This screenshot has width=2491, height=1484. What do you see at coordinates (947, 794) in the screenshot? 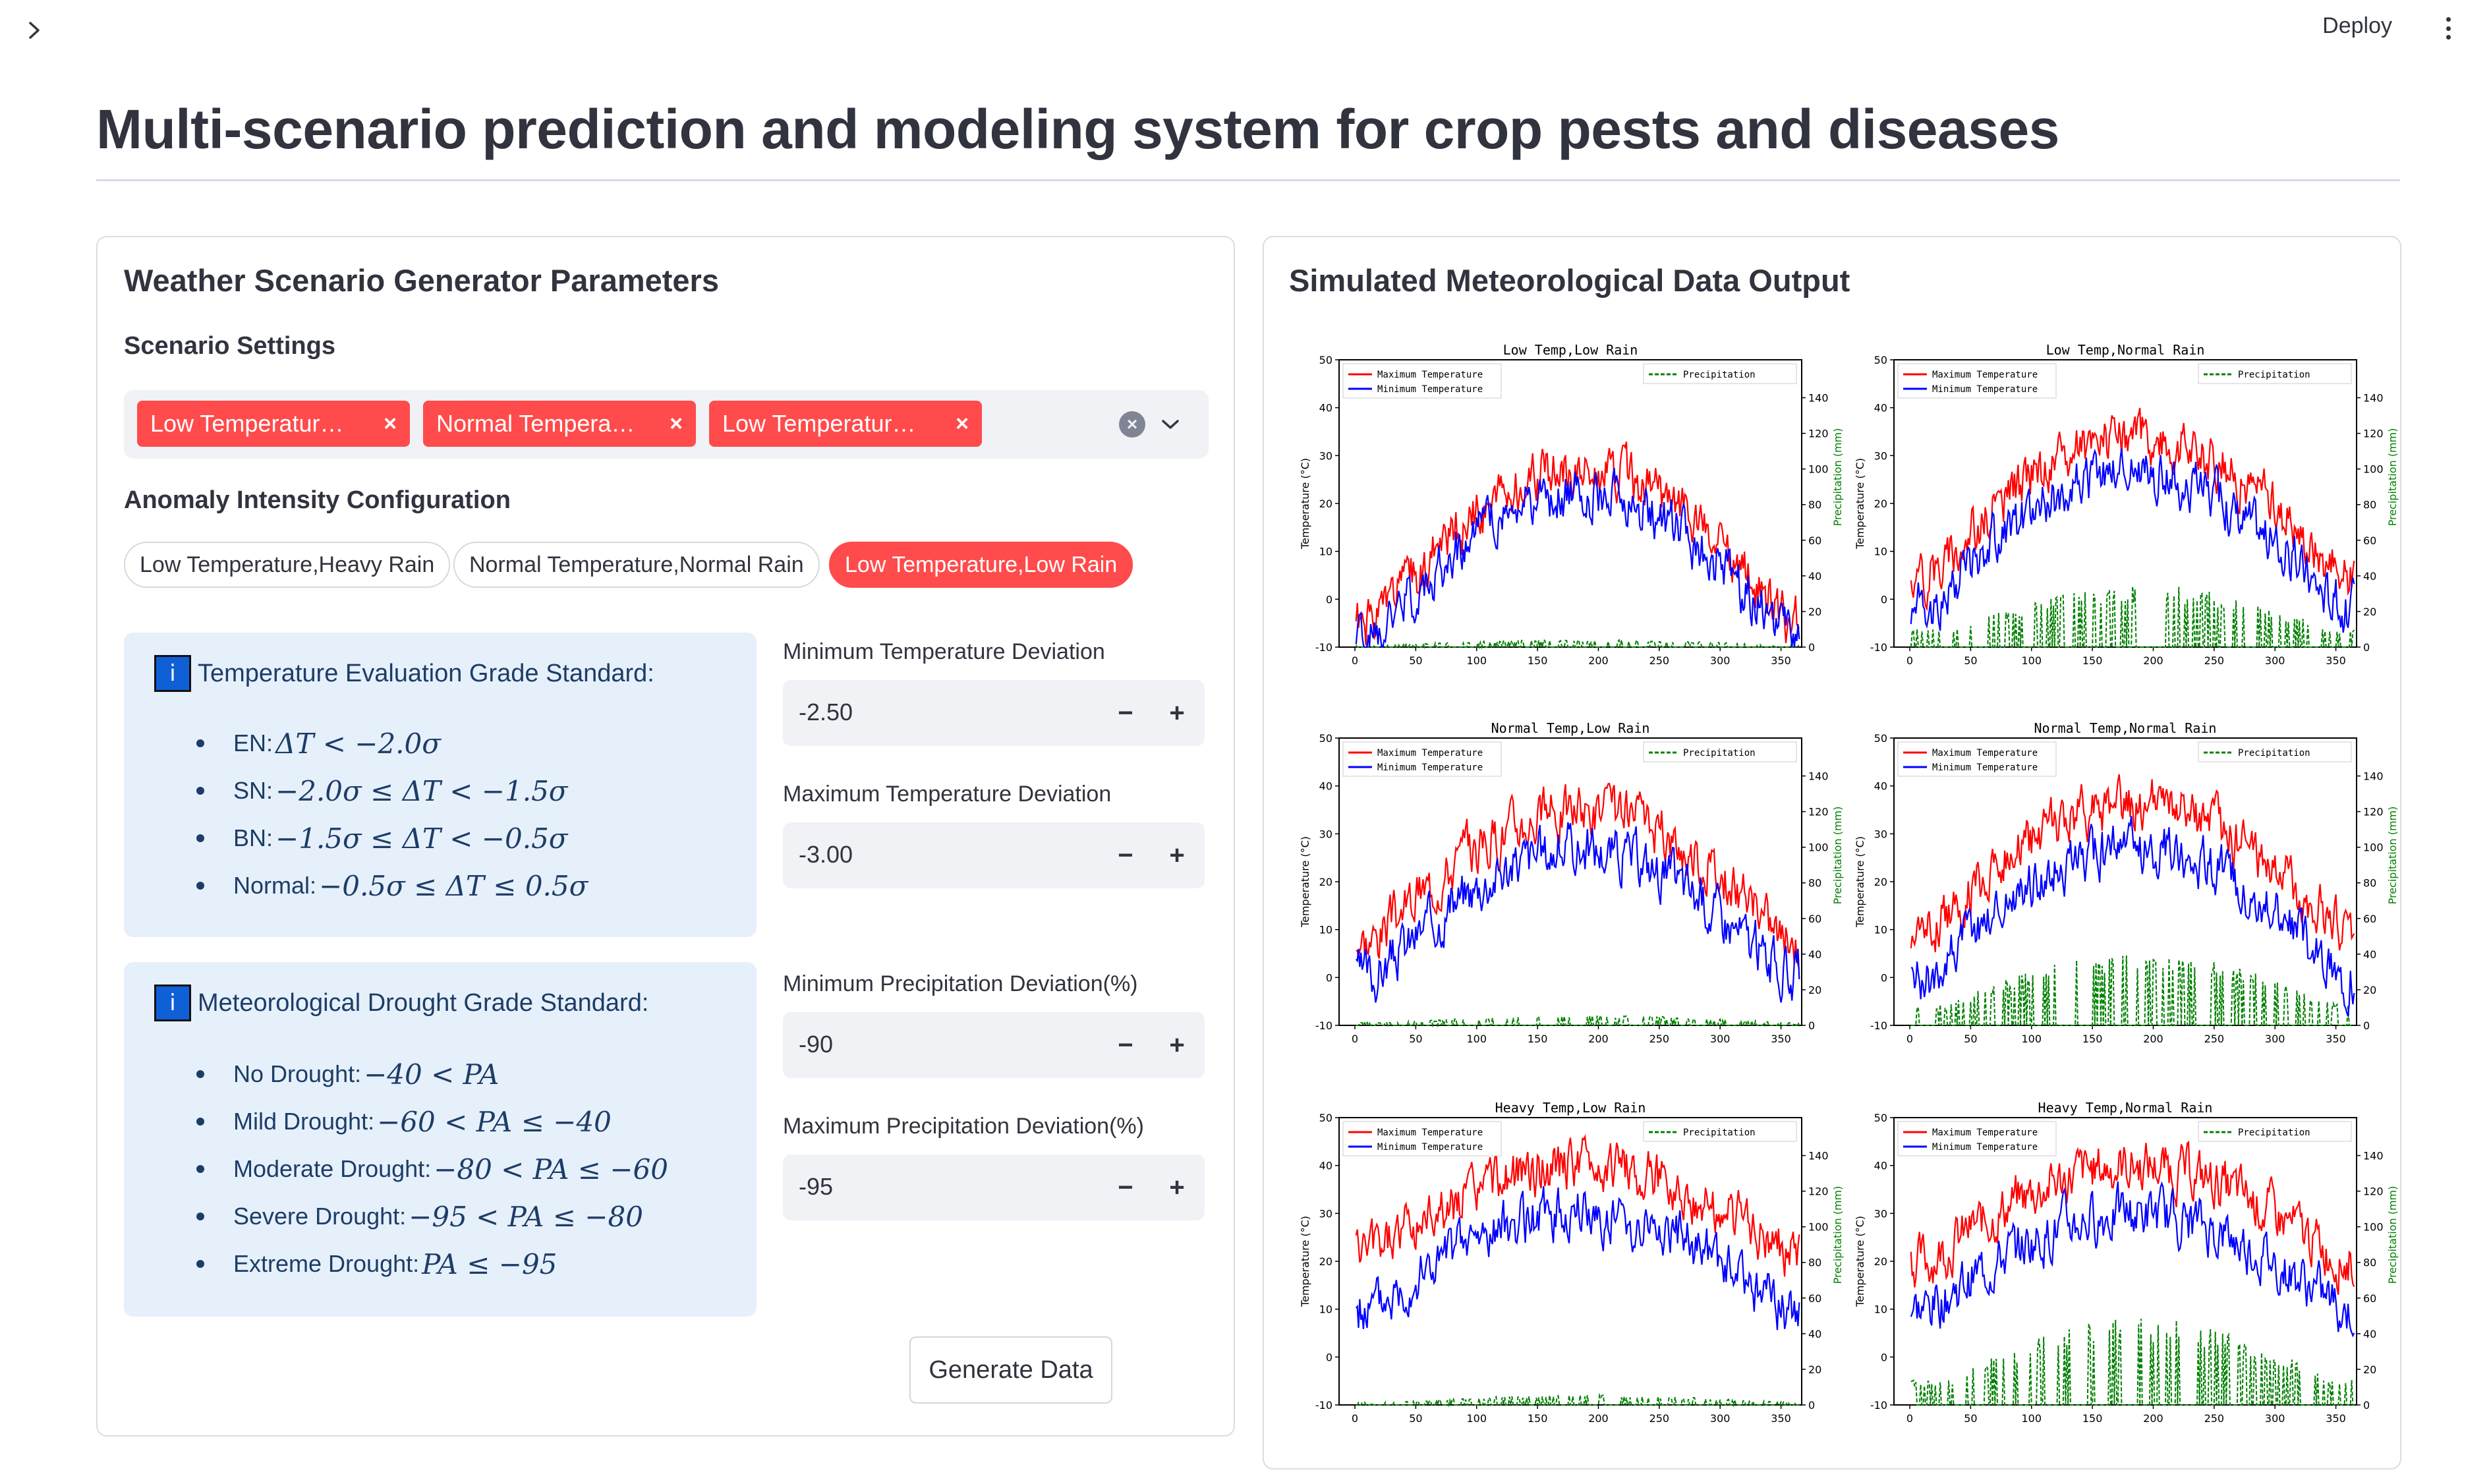
I see `max-temp-deviation-label: Maximum Temperature Deviation` at bounding box center [947, 794].